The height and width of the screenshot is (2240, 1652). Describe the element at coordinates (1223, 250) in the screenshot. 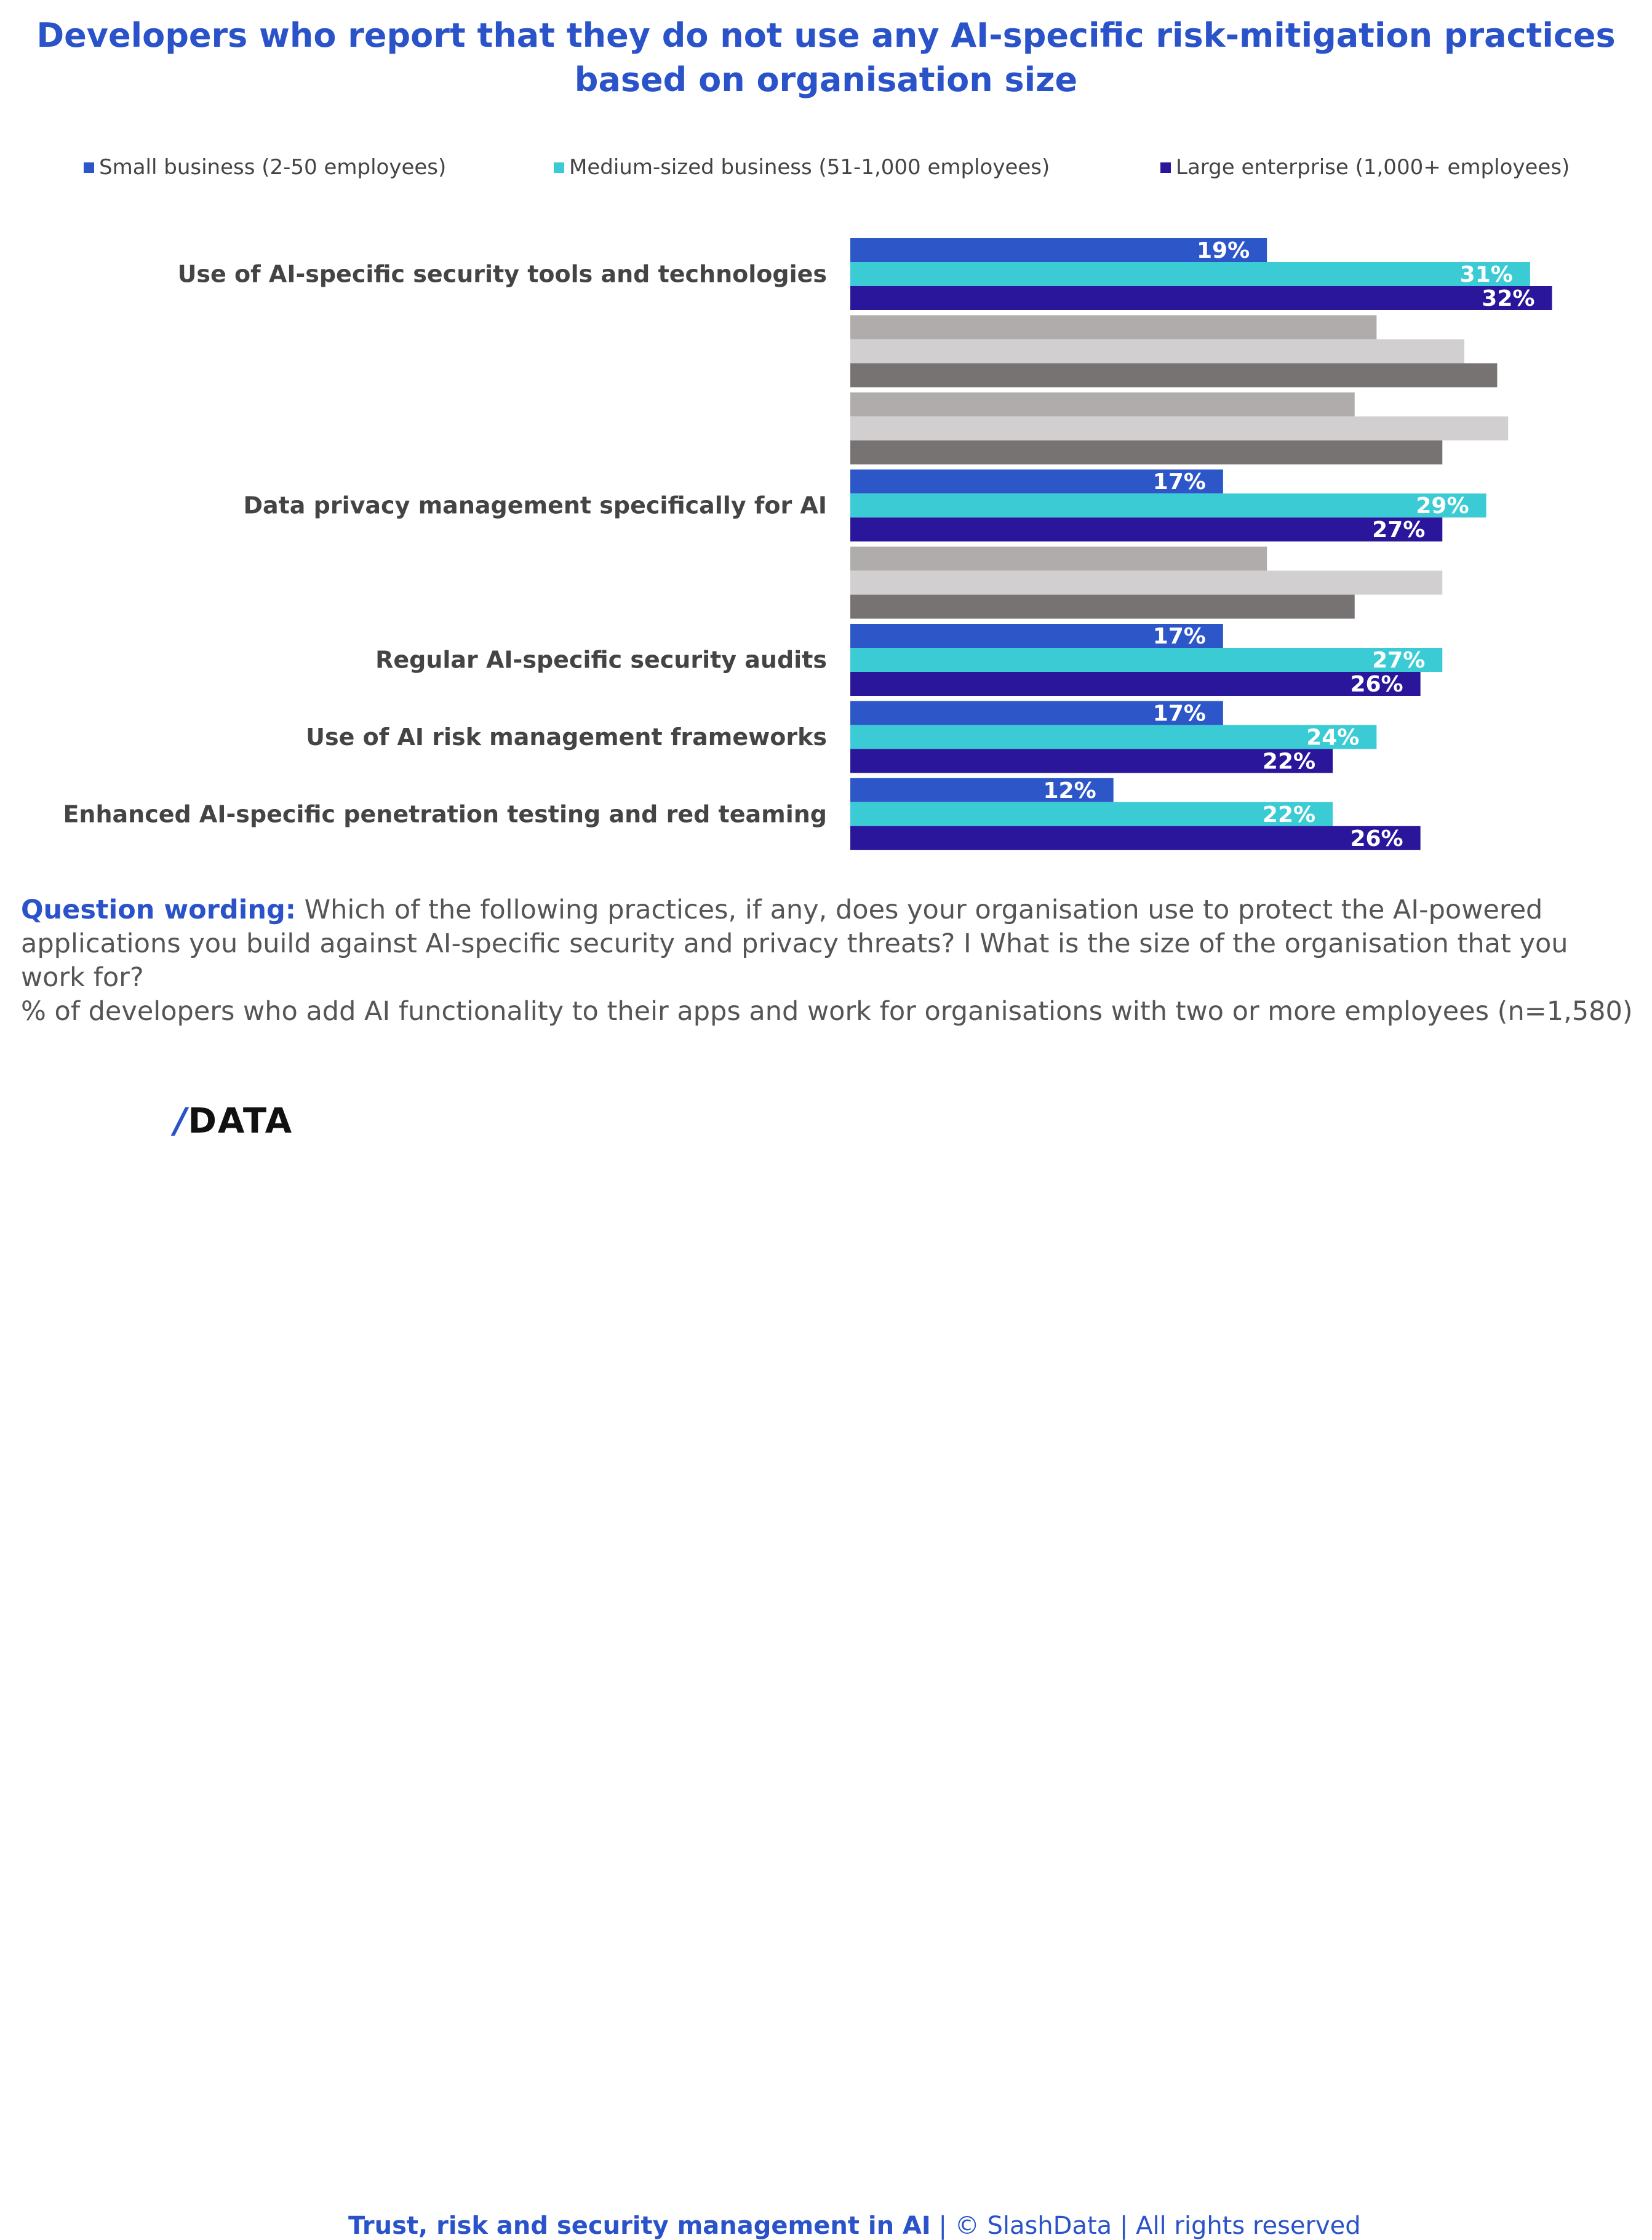

I see `data-label: 19%` at that location.